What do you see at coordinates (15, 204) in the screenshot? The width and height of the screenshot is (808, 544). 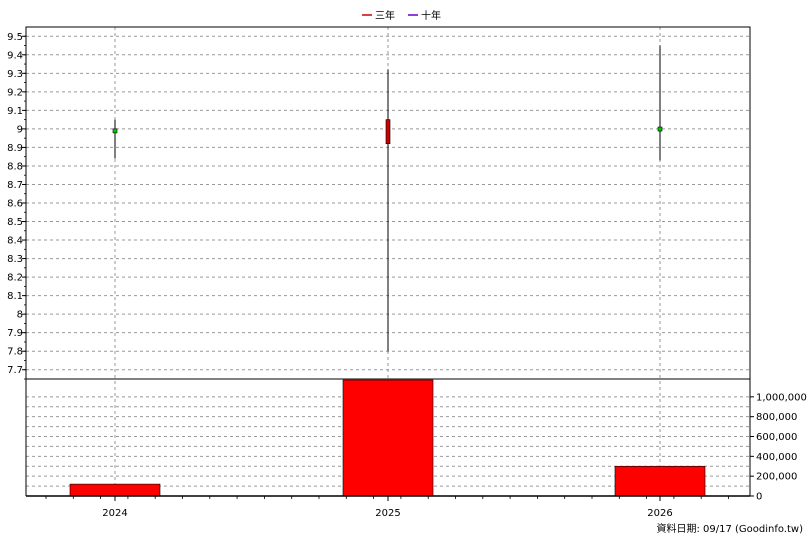 I see `price-tick-label: 8.6` at bounding box center [15, 204].